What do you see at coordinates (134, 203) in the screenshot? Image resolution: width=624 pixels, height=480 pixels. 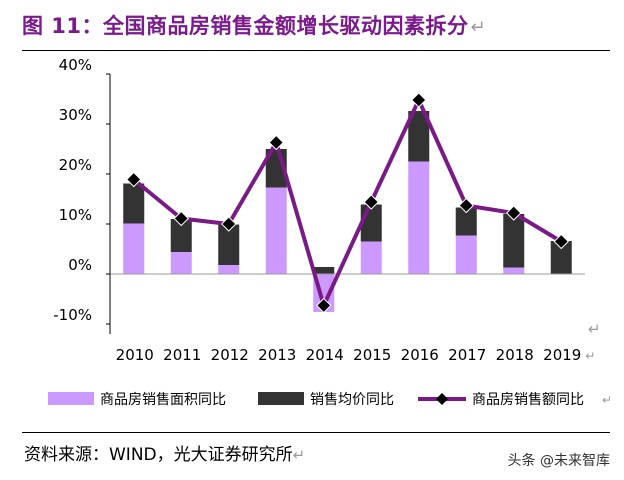 I see `bar-price-2010` at bounding box center [134, 203].